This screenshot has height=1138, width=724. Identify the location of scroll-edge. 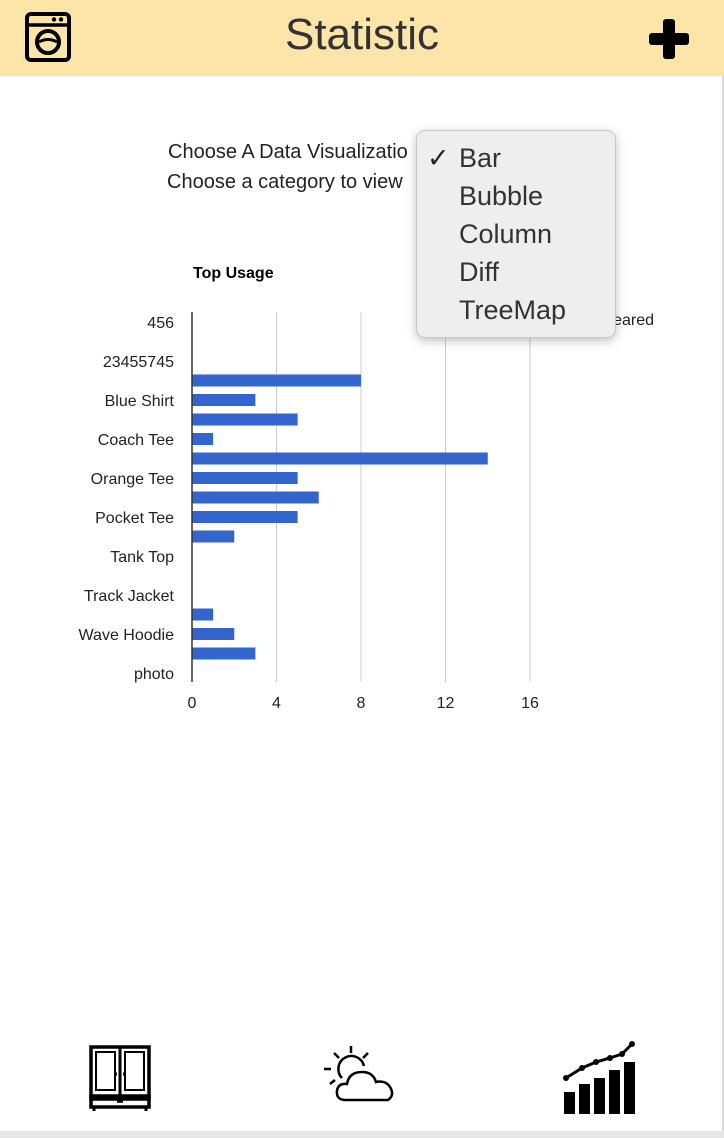
(723, 603).